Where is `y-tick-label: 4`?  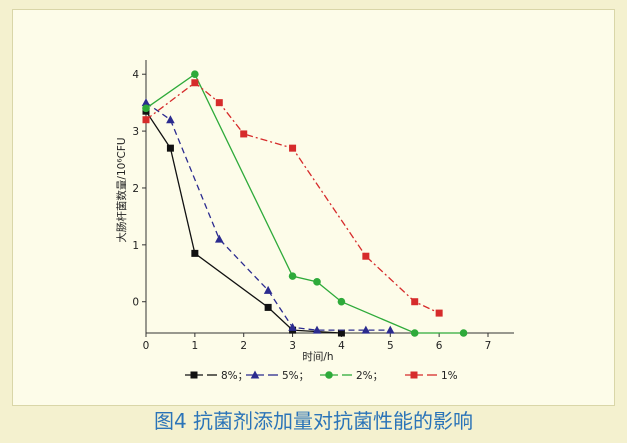
y-tick-label: 4 is located at coordinates (135, 75).